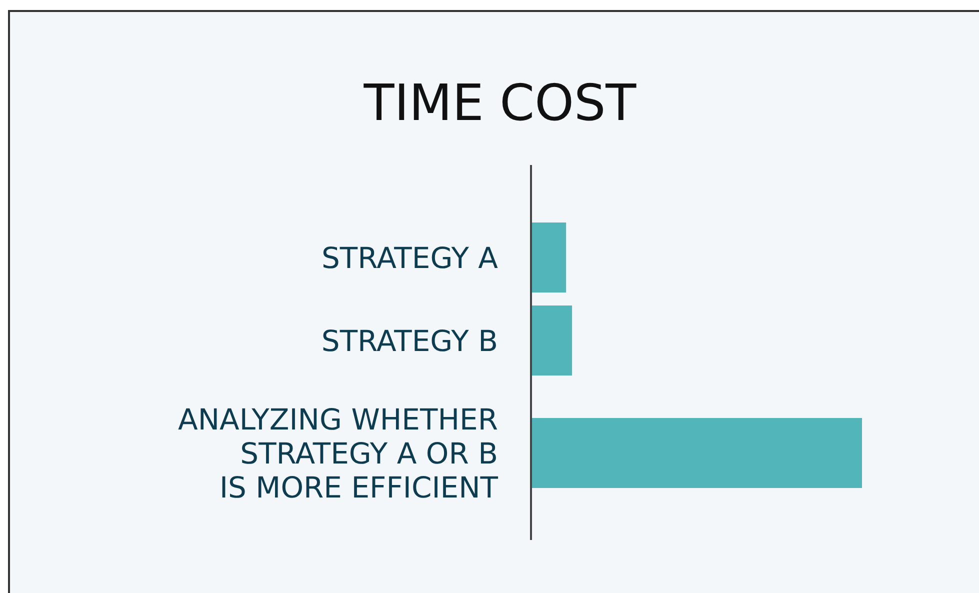  Describe the element at coordinates (499, 103) in the screenshot. I see `chart-title: TIME COST` at that location.